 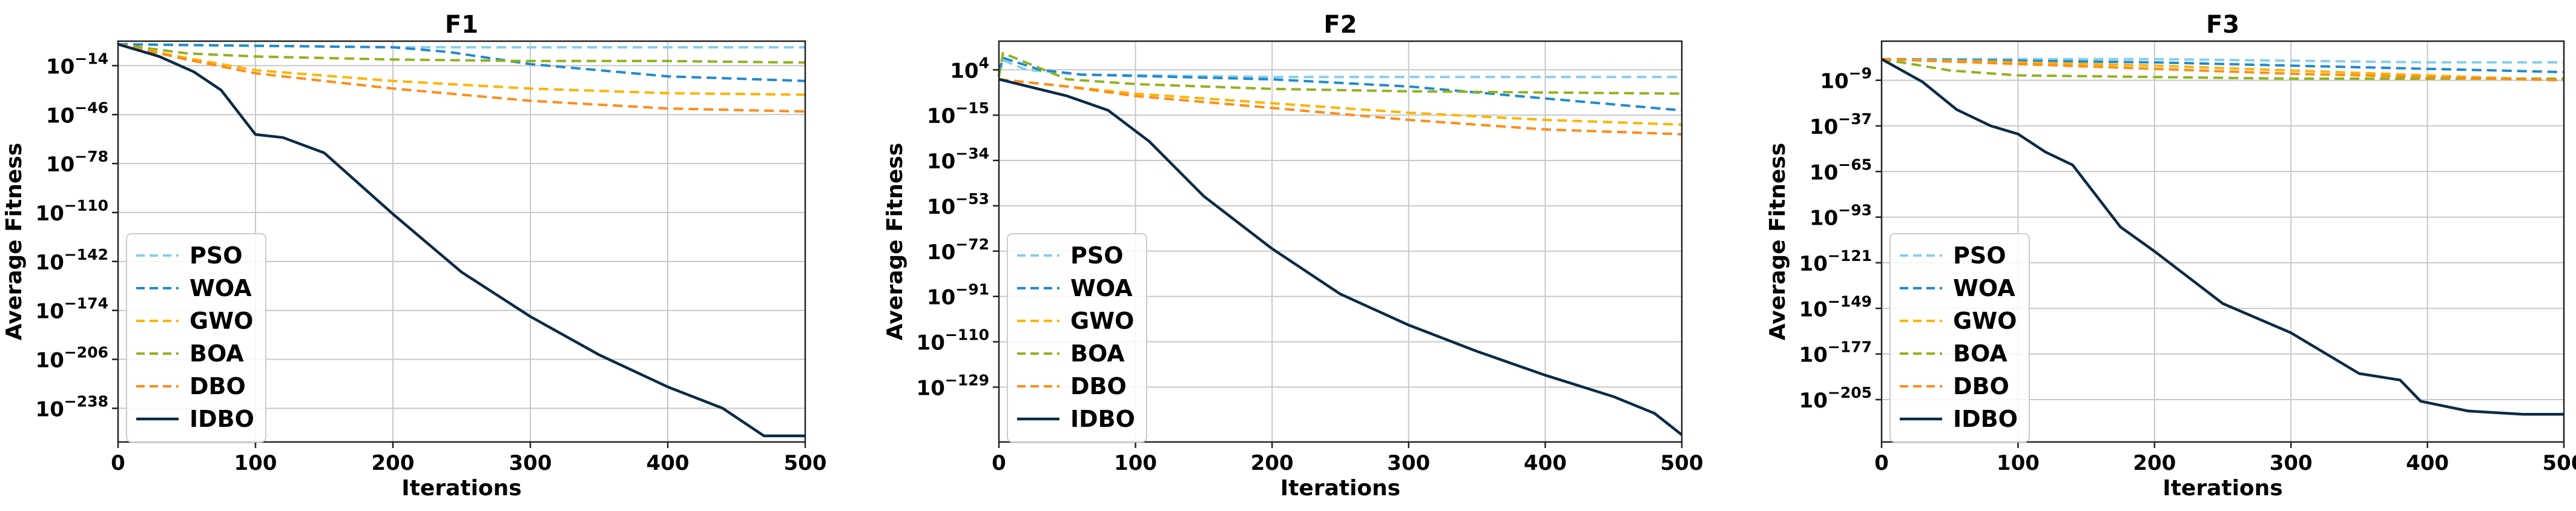 What do you see at coordinates (2222, 25) in the screenshot?
I see `chart-title: F3` at bounding box center [2222, 25].